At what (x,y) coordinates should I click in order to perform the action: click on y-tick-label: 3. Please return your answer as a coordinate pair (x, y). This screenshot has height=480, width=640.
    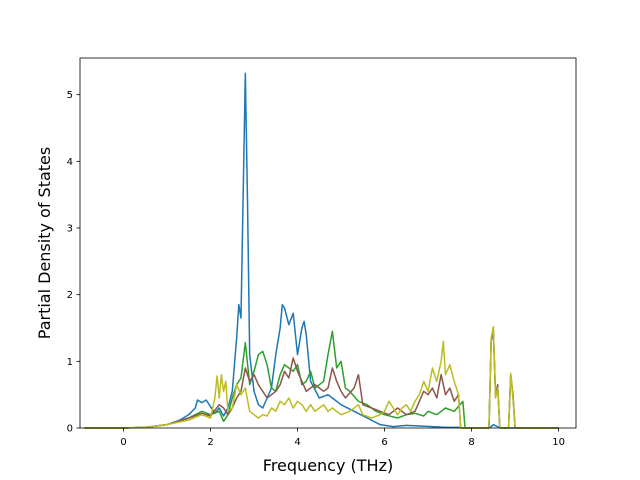
    Looking at the image, I should click on (70, 229).